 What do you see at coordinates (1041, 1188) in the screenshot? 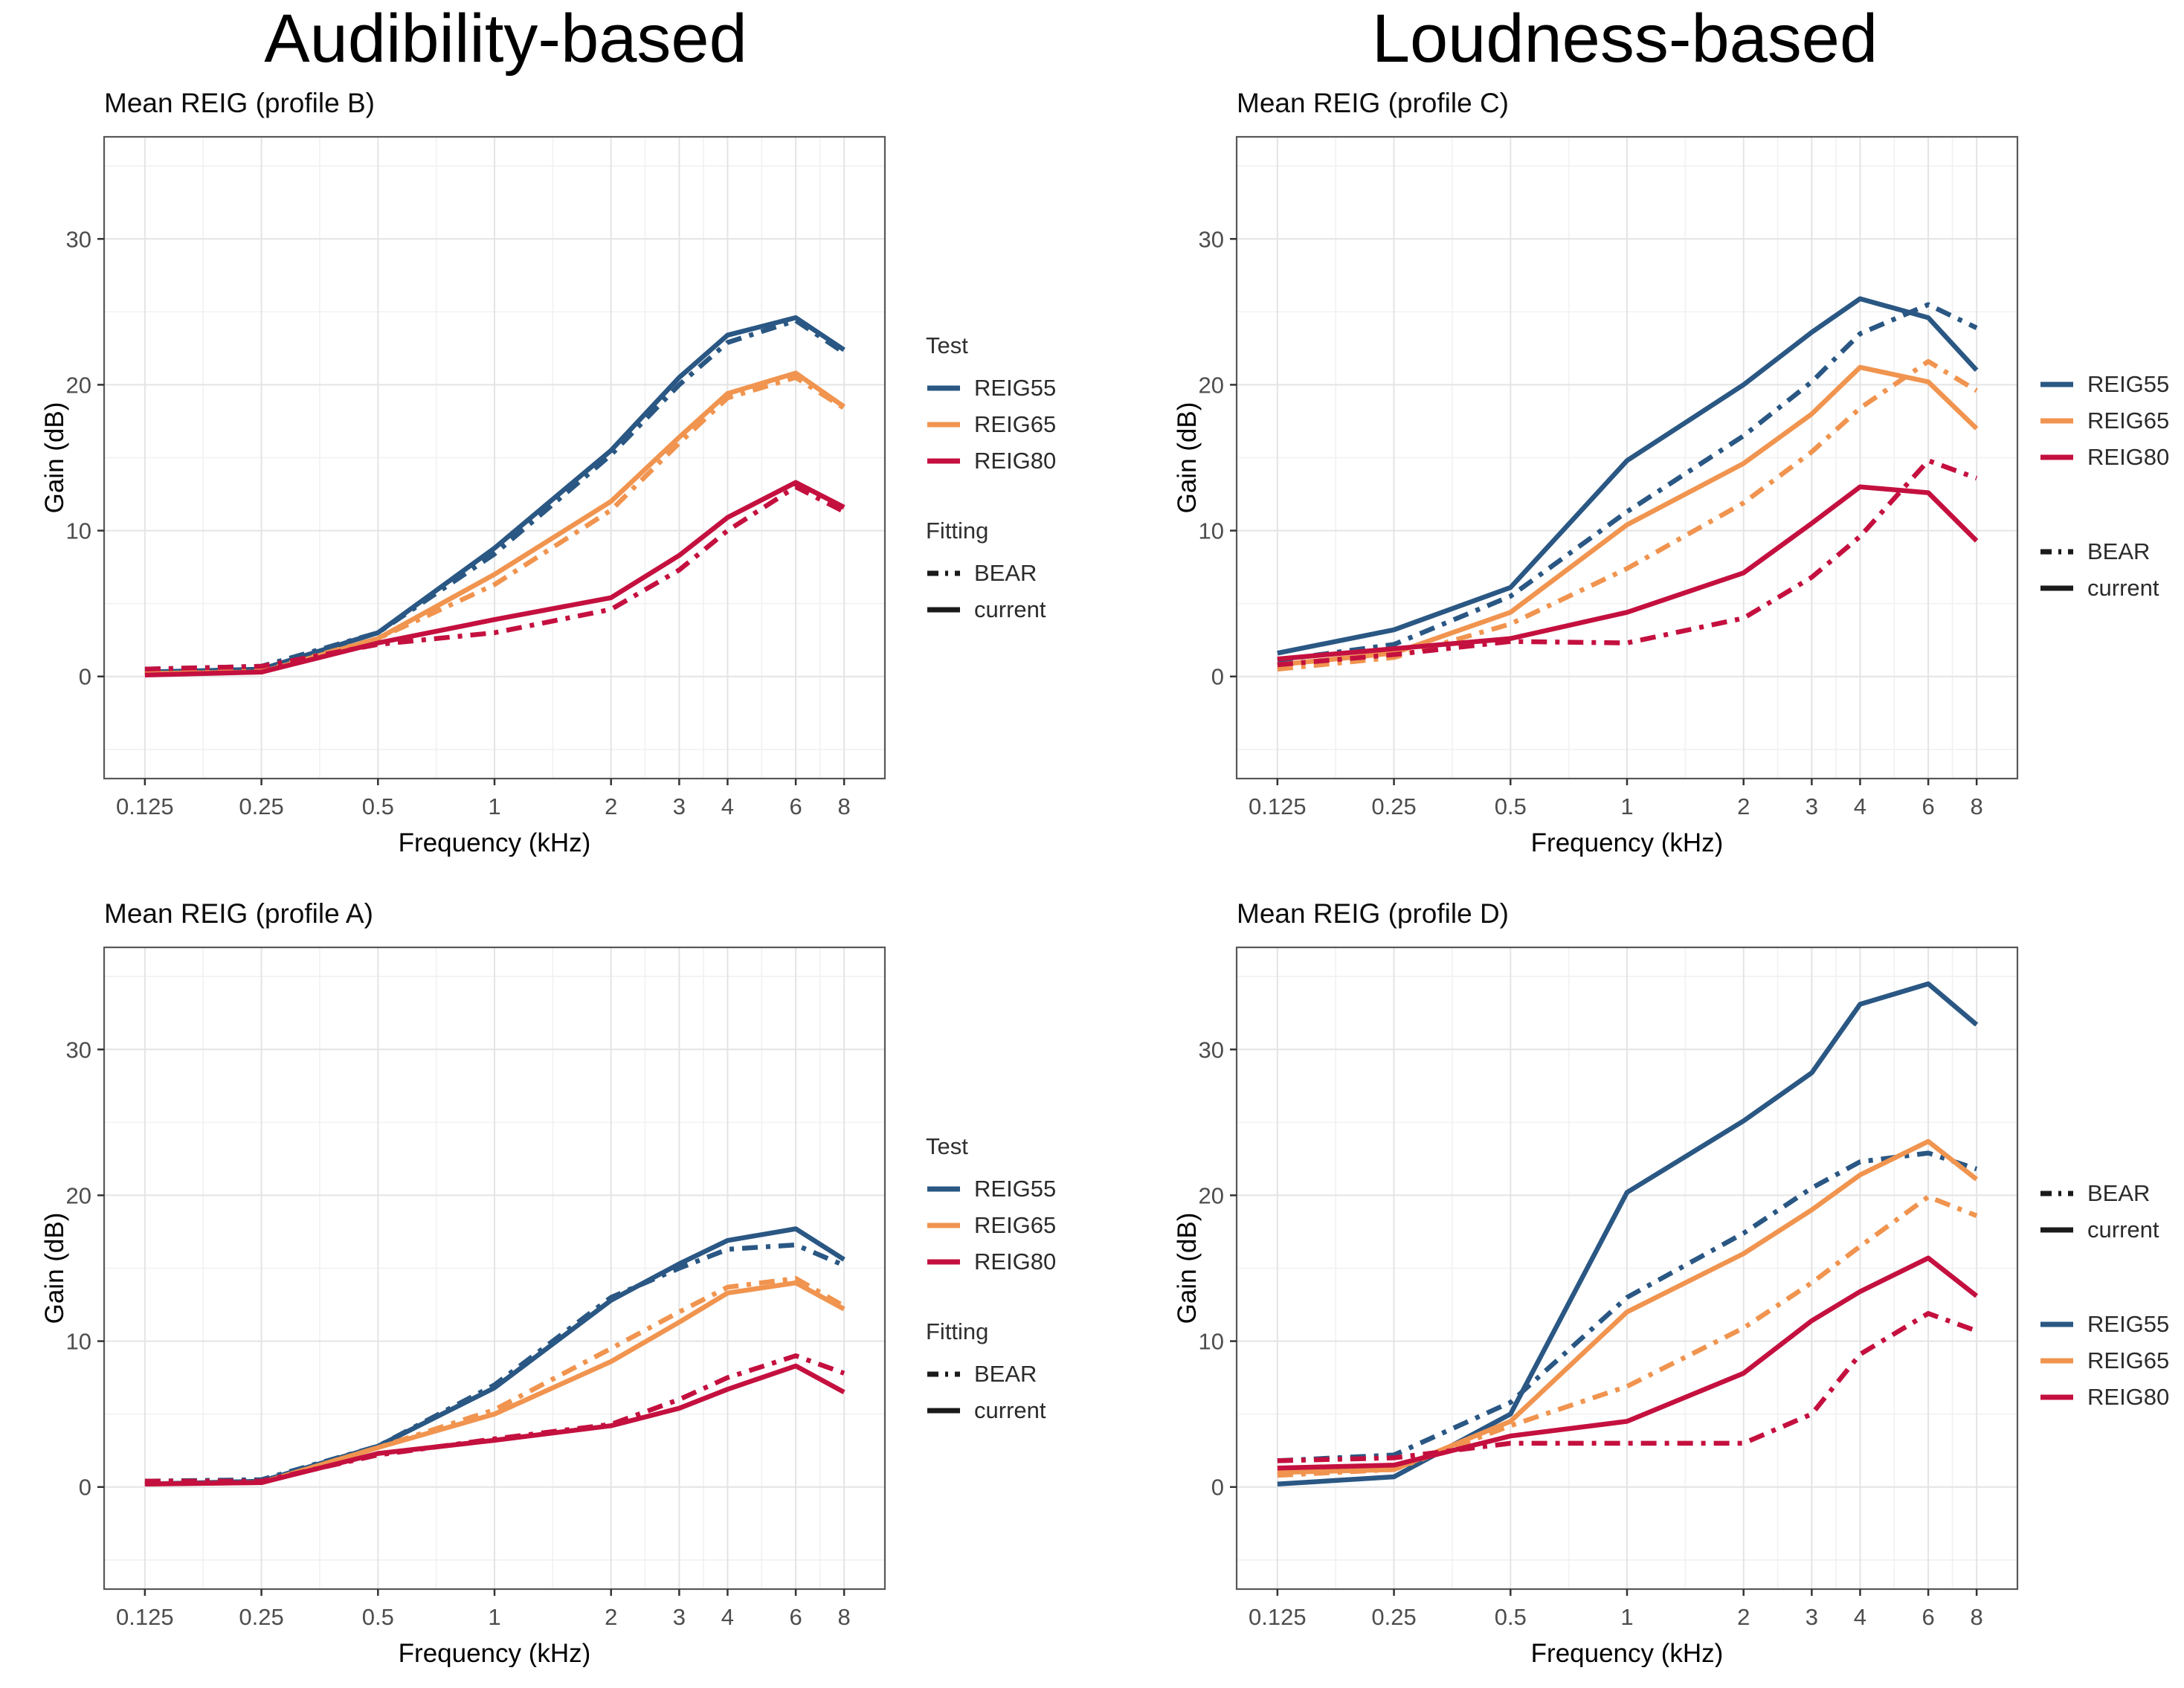
I see `legend-item-reig55: REIG55` at bounding box center [1041, 1188].